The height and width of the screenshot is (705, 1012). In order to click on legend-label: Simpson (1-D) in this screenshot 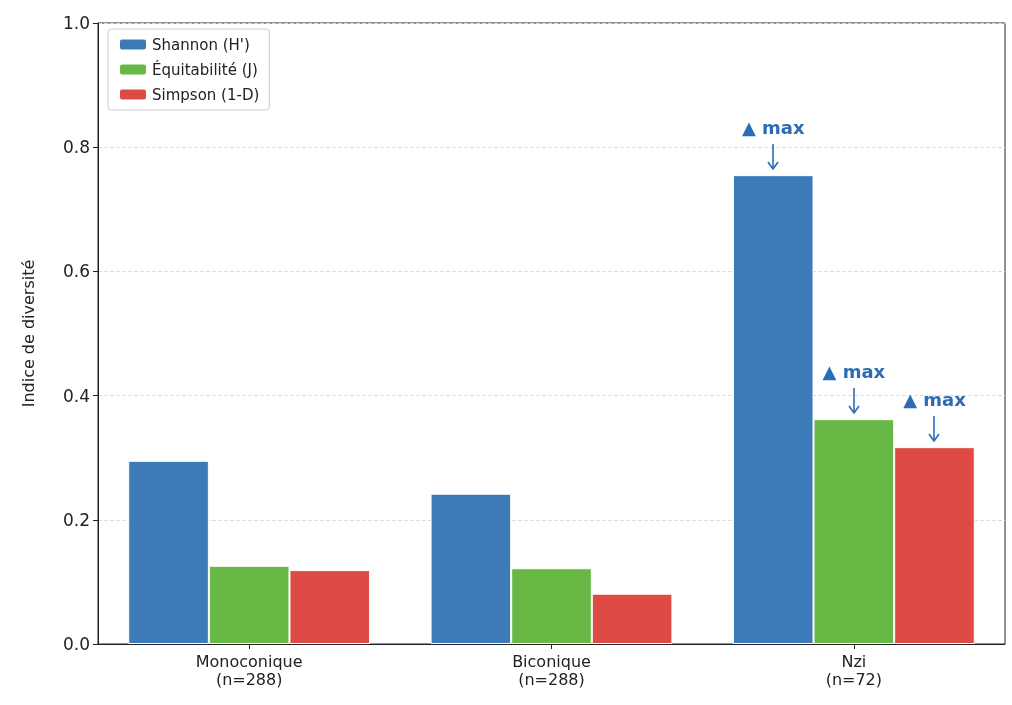, I will do `click(206, 94)`.